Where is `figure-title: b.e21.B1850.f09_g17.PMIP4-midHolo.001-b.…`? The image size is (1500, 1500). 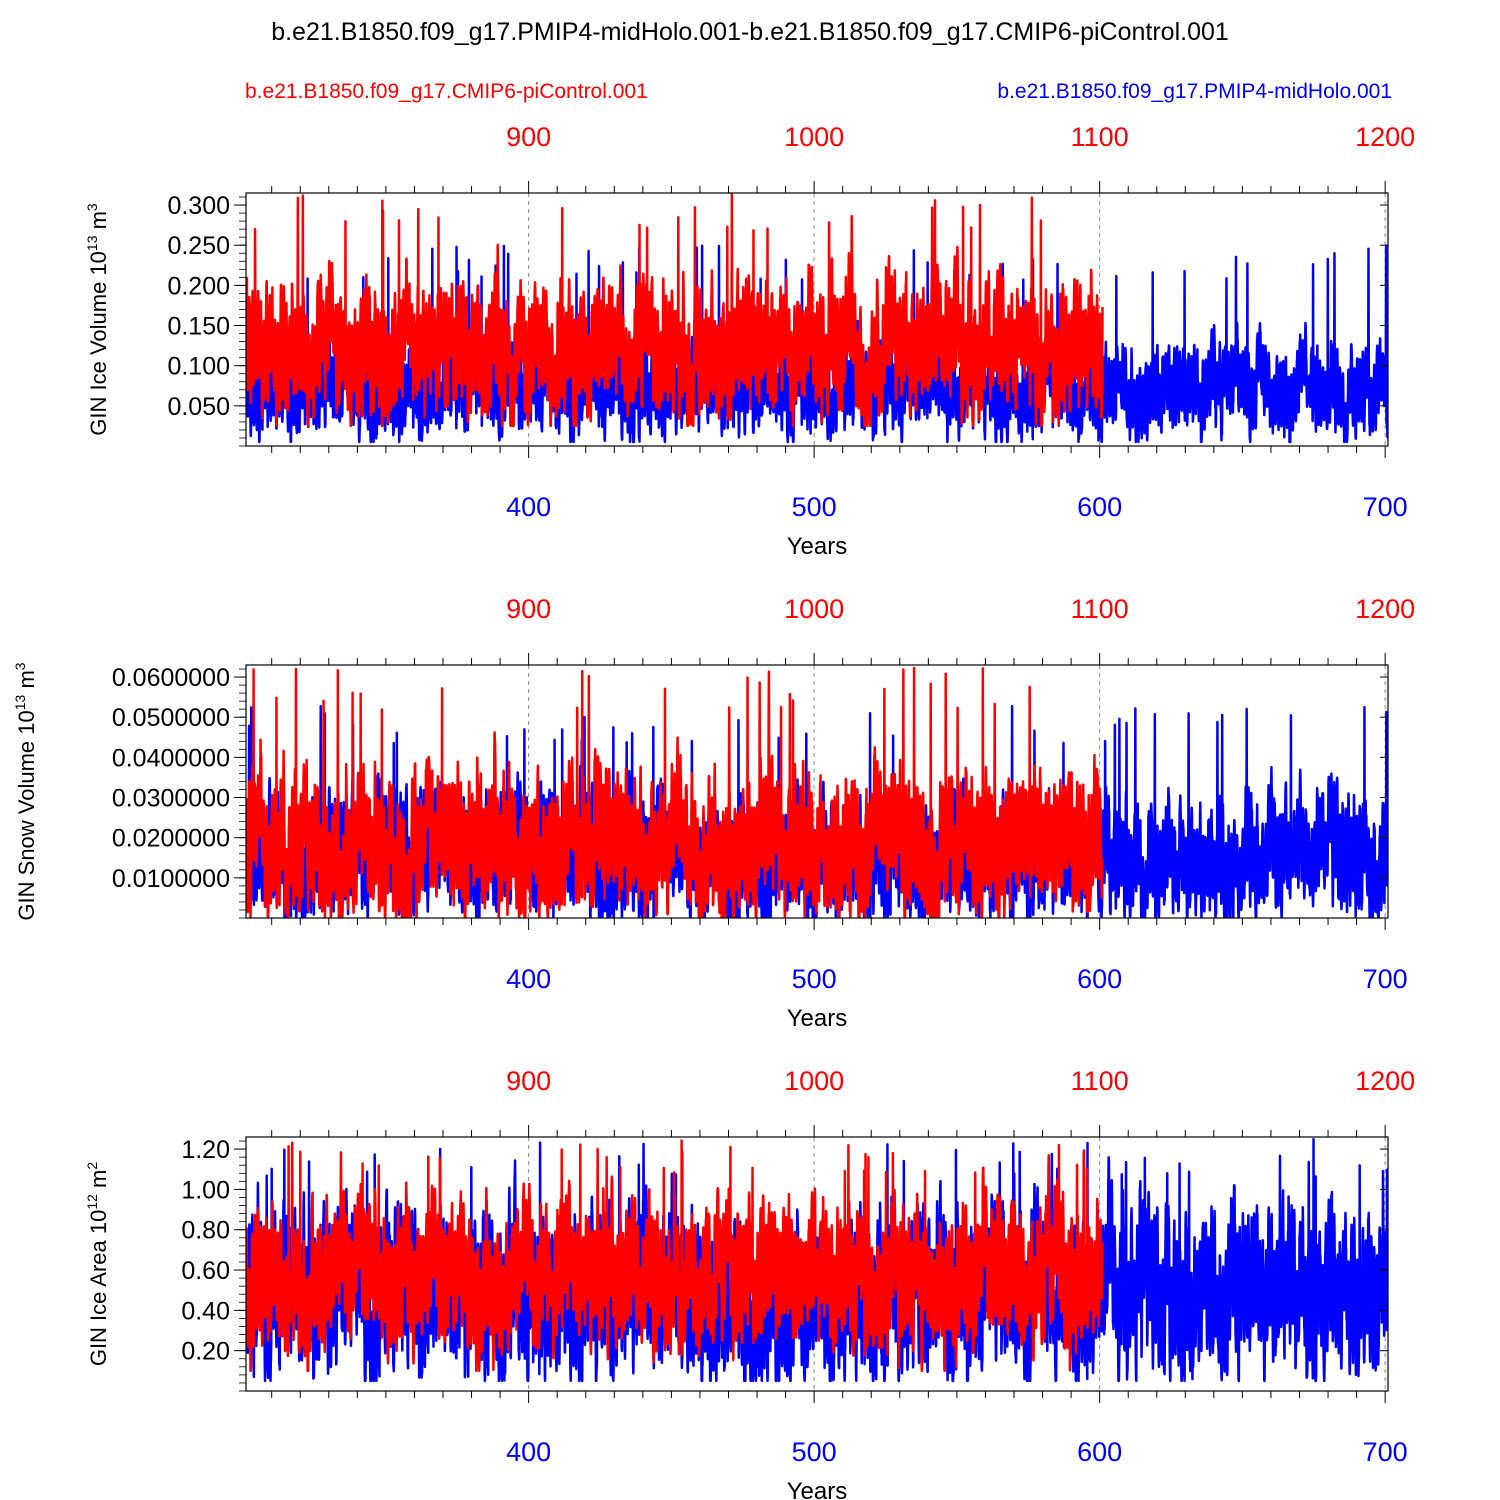
figure-title: b.e21.B1850.f09_g17.PMIP4-midHolo.001-b.… is located at coordinates (750, 32).